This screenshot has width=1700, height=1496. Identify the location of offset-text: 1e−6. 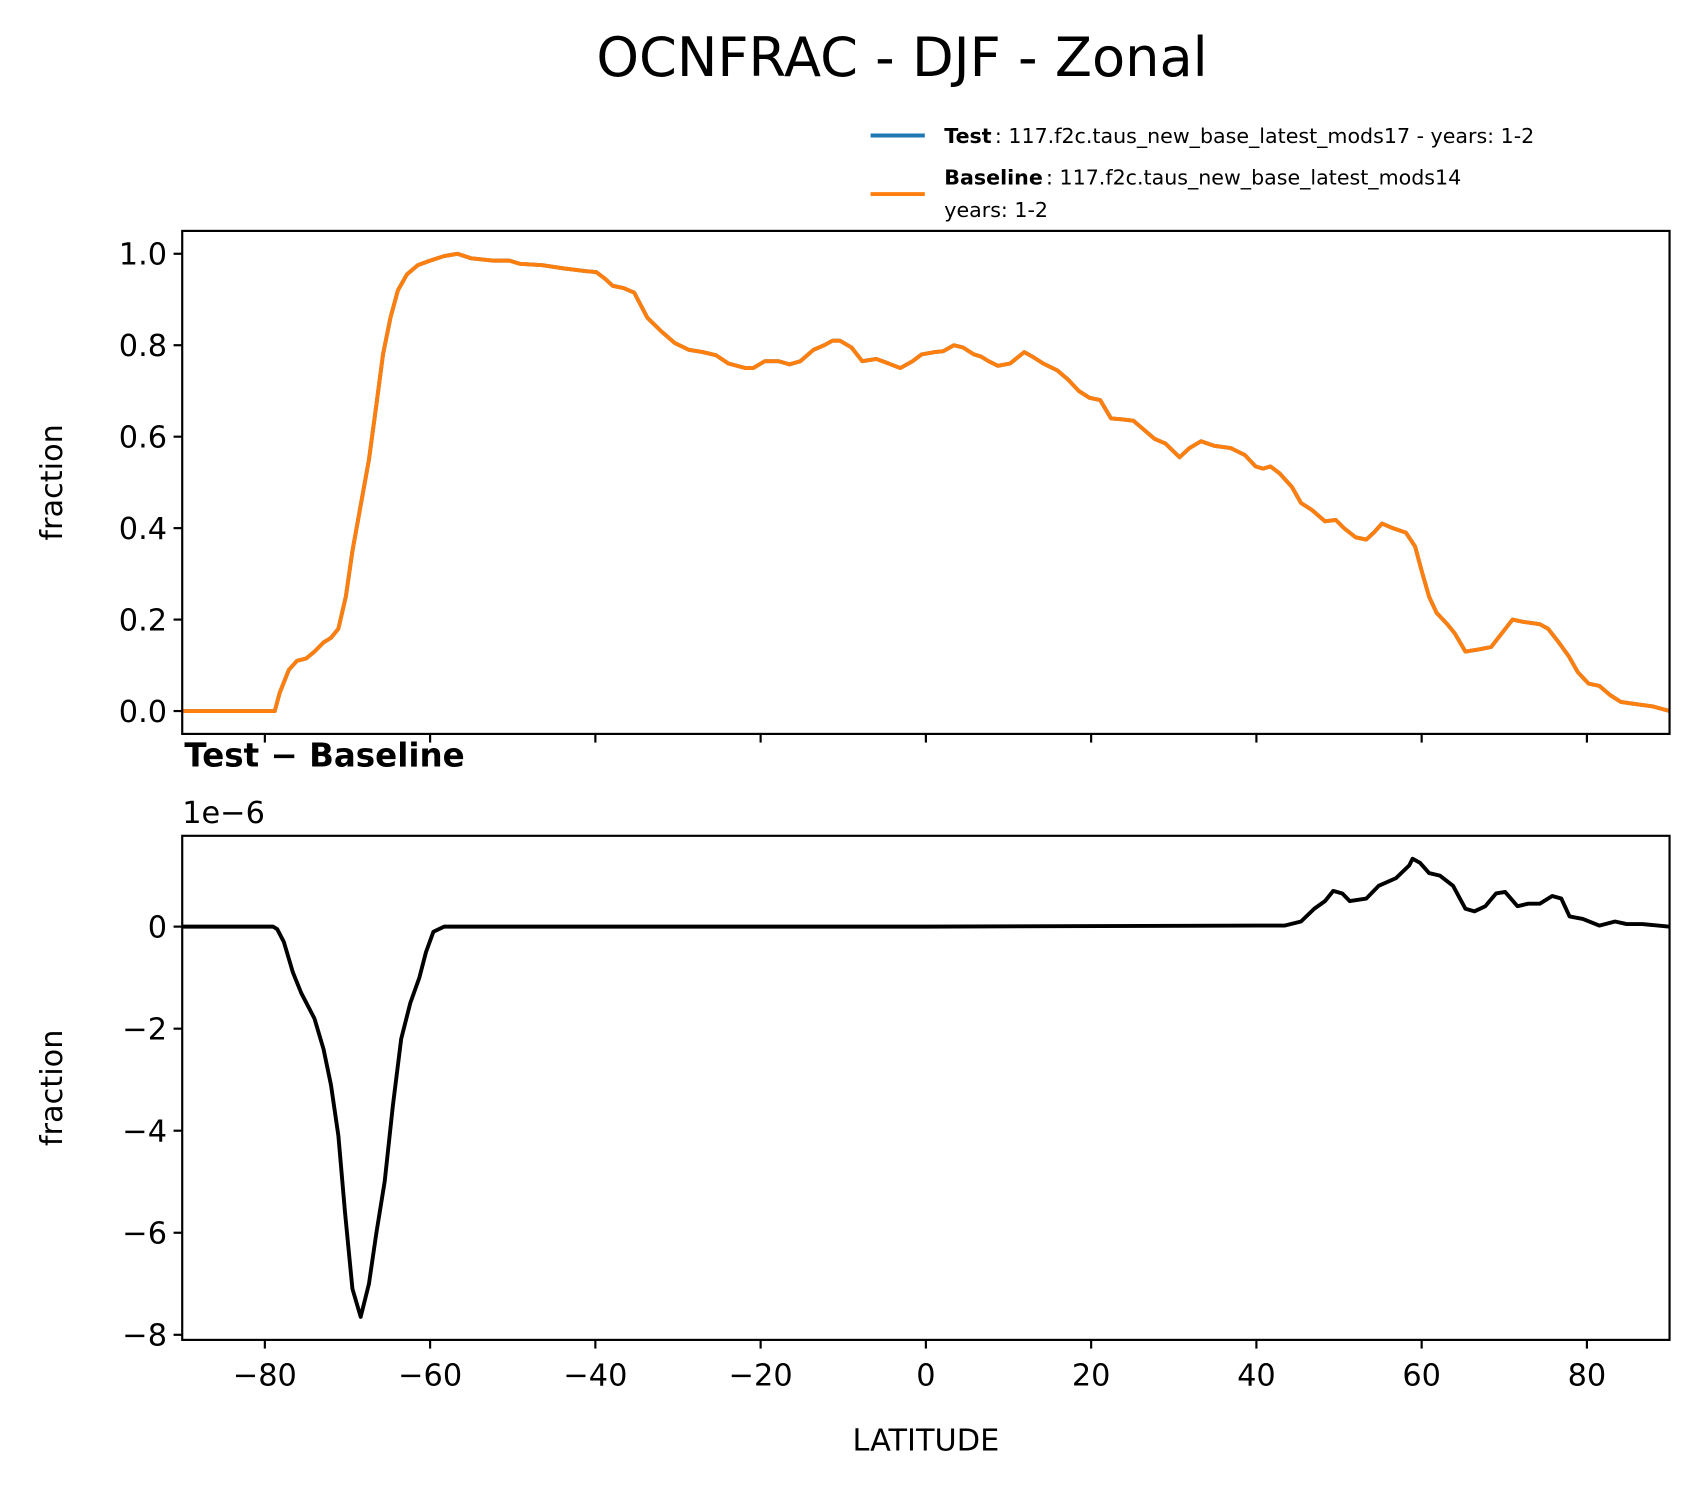
(223, 813).